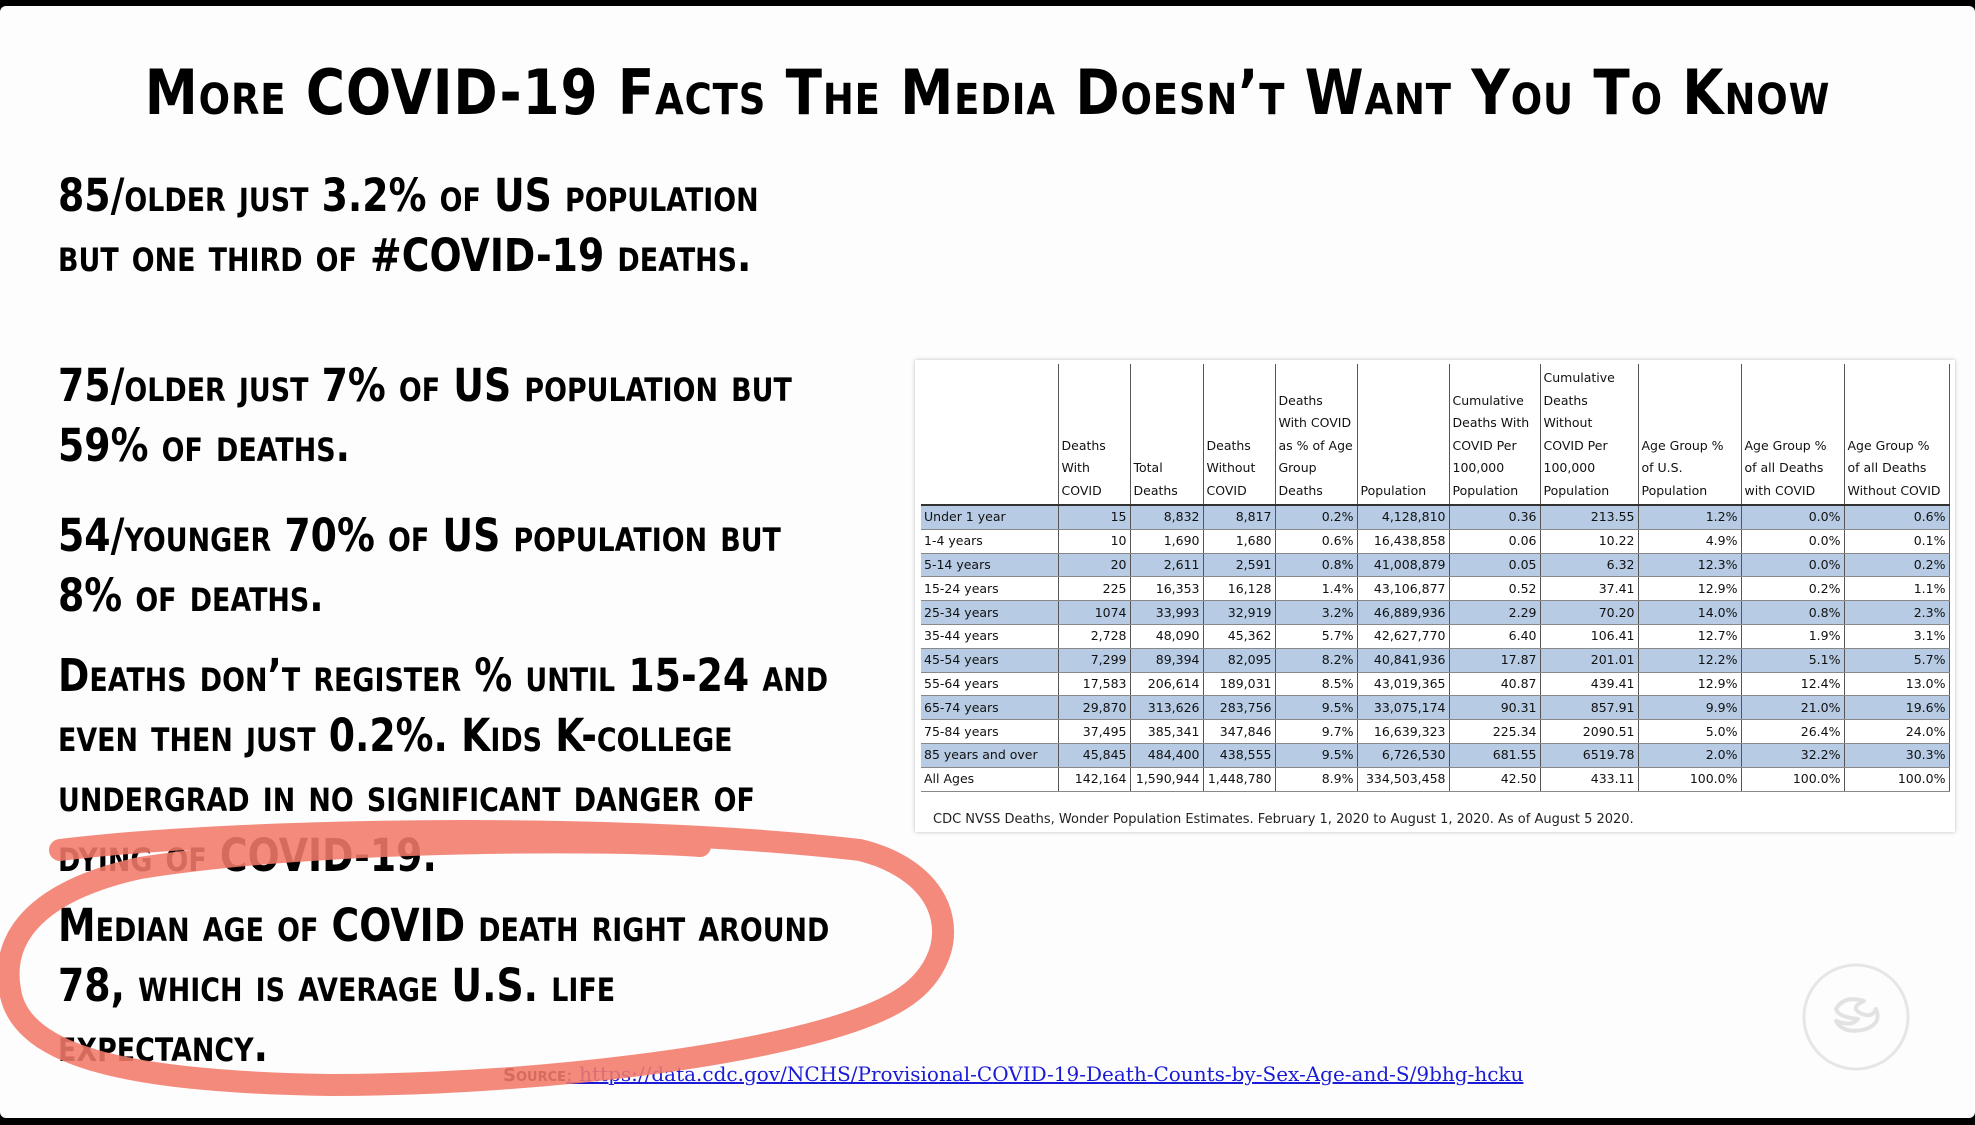  I want to click on table-cell: 37.41, so click(1589, 589).